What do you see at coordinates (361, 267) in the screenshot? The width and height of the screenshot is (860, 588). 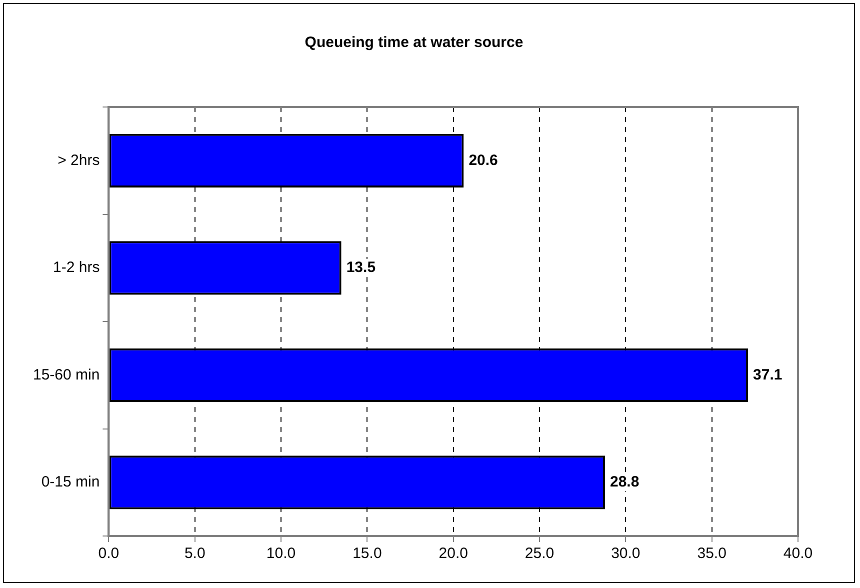 I see `data-label: 13.5` at bounding box center [361, 267].